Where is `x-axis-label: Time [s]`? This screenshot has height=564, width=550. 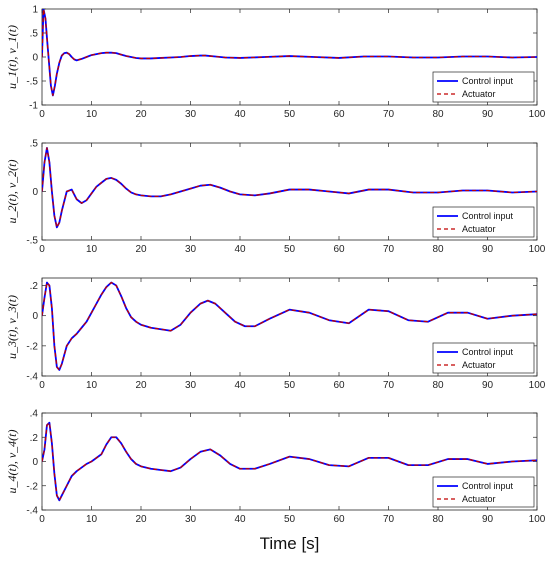 x-axis-label: Time [s] is located at coordinates (290, 543).